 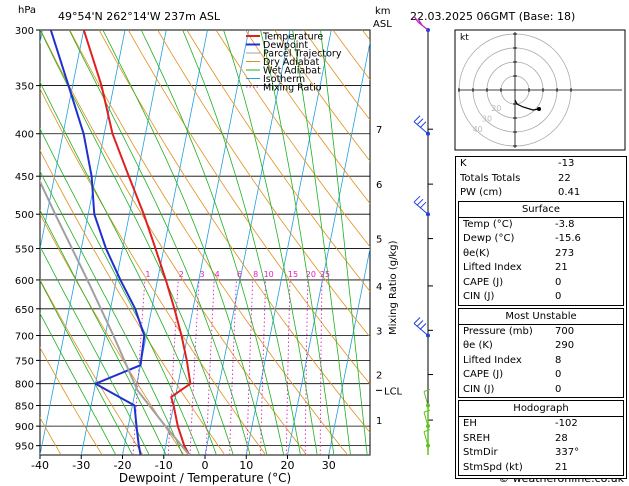 What do you see at coordinates (541, 268) in the screenshot?
I see `table-row: Lifted Index 21` at bounding box center [541, 268].